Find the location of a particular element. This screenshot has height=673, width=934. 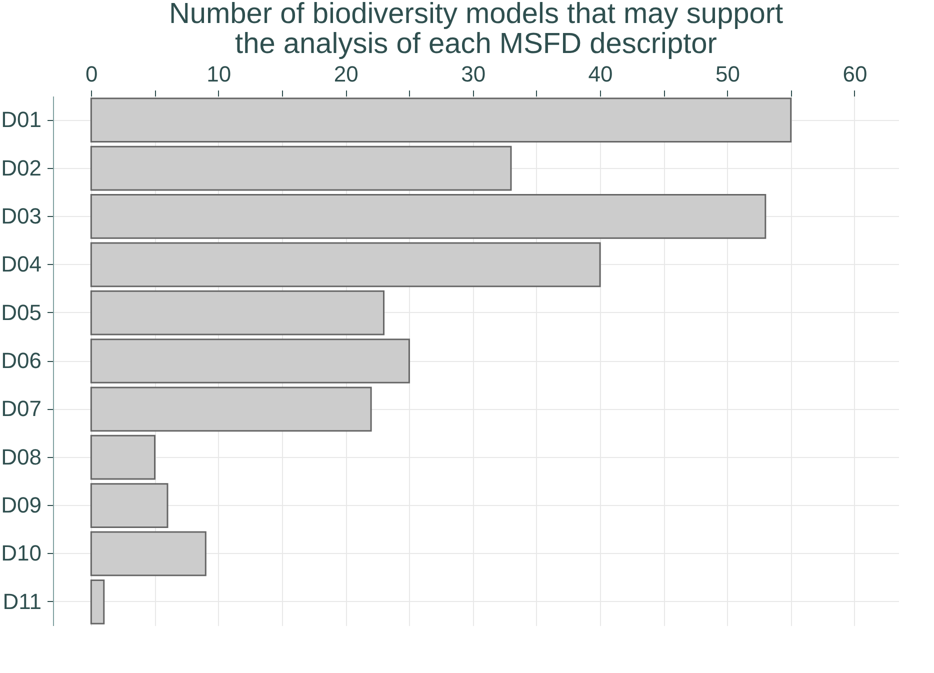

y-tick-label: D03 is located at coordinates (21, 215).